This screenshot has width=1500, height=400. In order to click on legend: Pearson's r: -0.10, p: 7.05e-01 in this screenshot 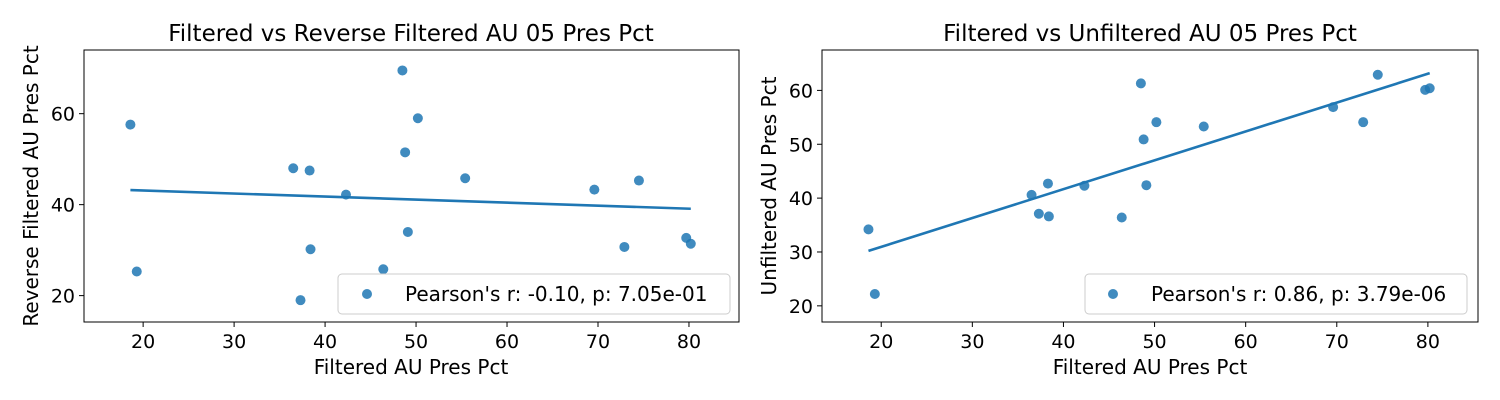, I will do `click(534, 294)`.